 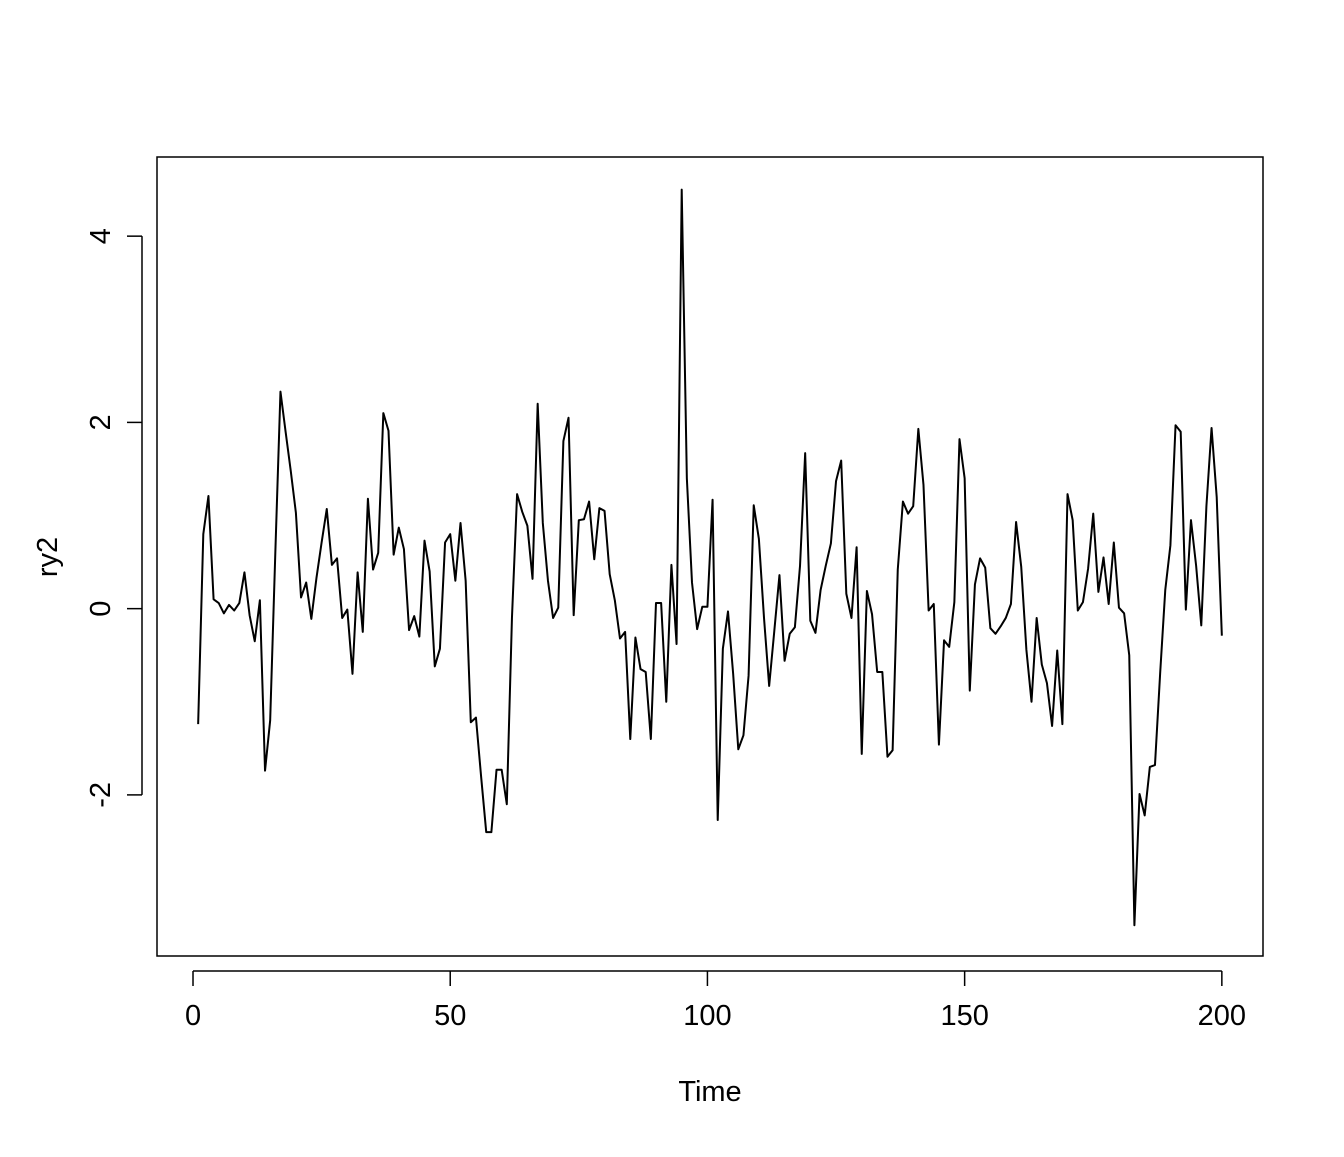 What do you see at coordinates (101, 795) in the screenshot?
I see `y-tick-label: -2` at bounding box center [101, 795].